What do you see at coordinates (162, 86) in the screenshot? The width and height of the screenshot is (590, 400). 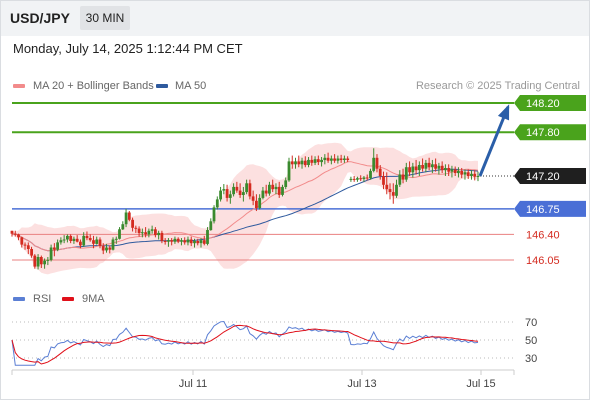 I see `ma50-swatch` at bounding box center [162, 86].